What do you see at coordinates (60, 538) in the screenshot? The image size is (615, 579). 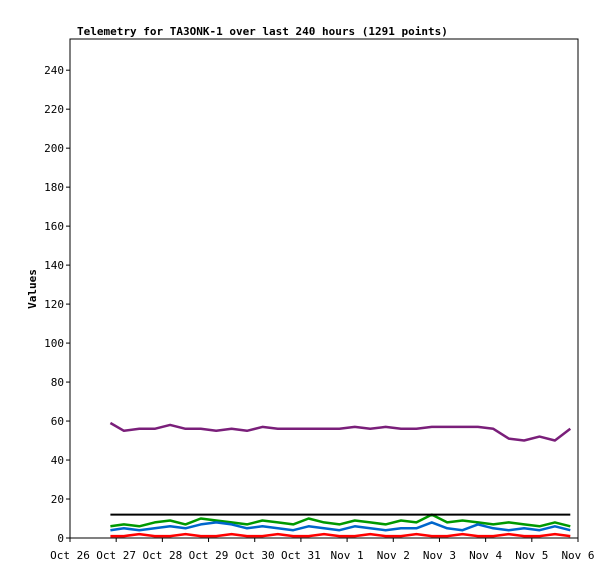 I see `y-tick-label: 0` at bounding box center [60, 538].